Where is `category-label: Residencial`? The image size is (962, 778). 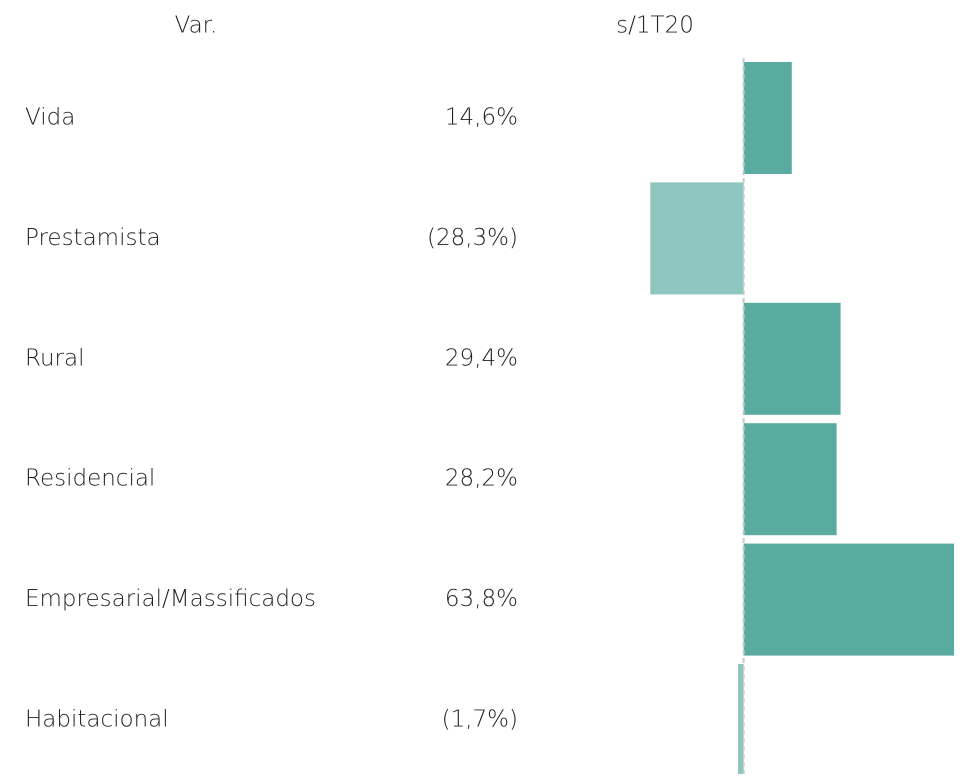
category-label: Residencial is located at coordinates (90, 479).